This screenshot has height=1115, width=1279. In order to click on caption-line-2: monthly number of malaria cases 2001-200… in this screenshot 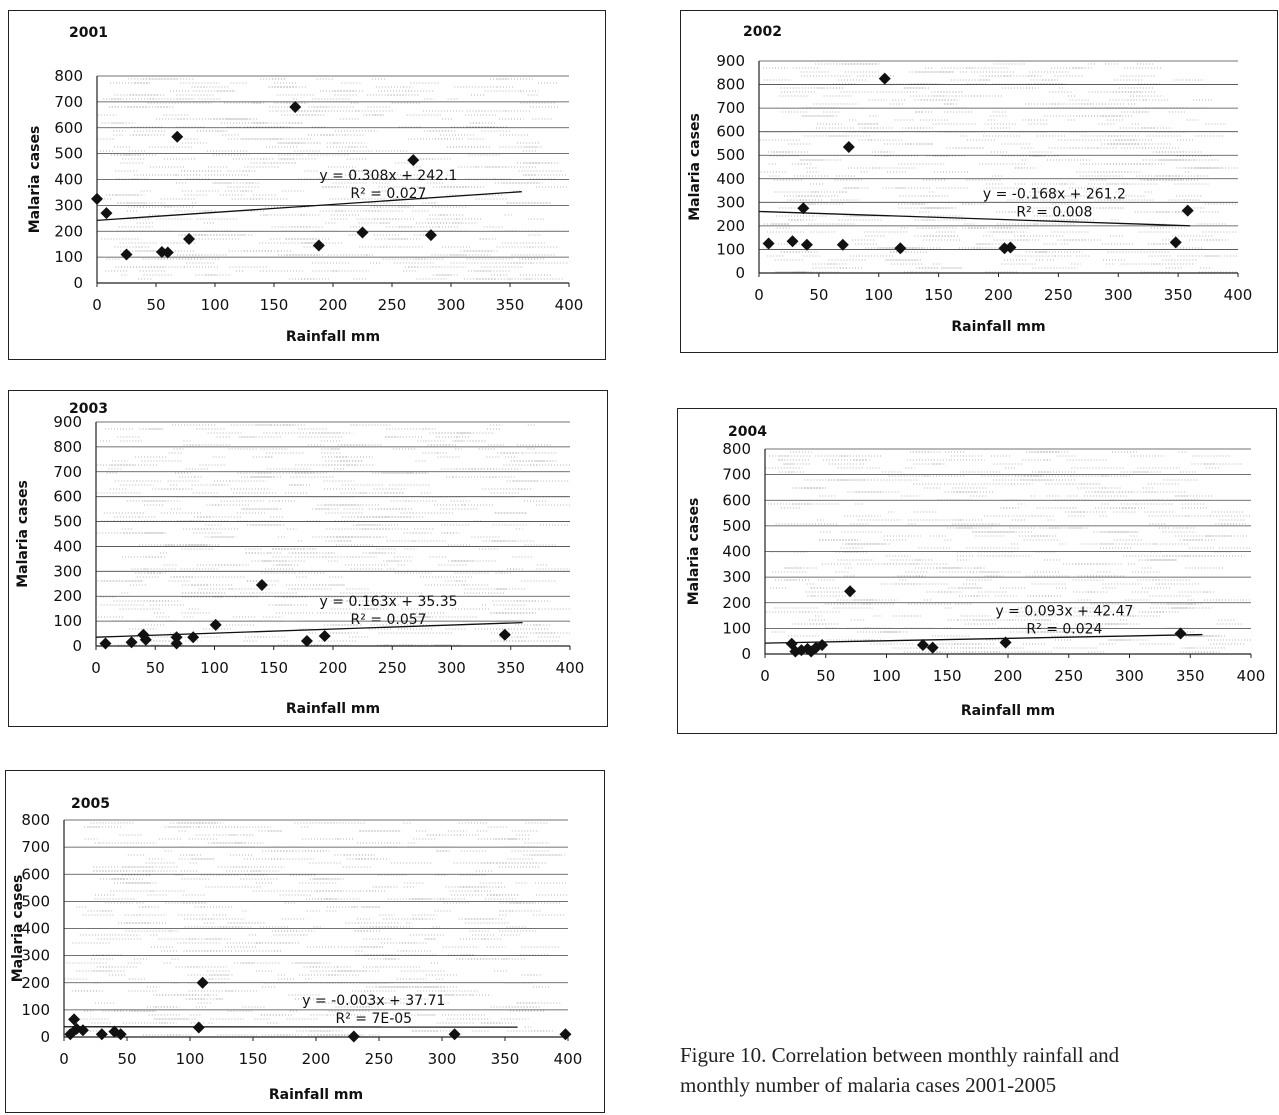, I will do `click(868, 1085)`.